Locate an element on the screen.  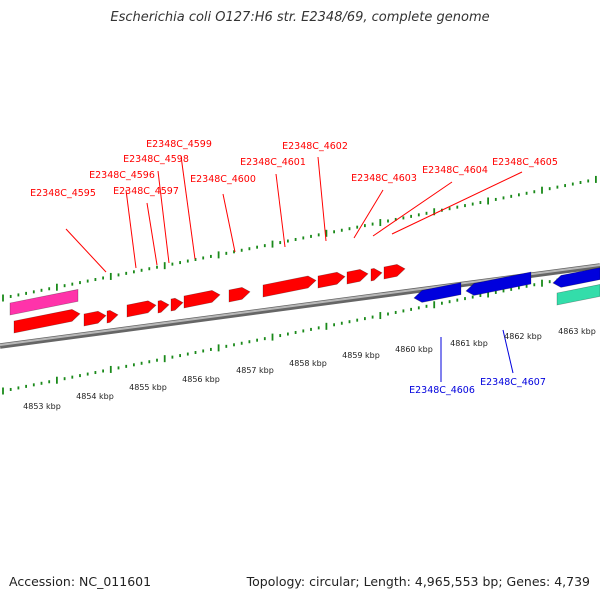
gene-label: E2348C_4606 is located at coordinates (442, 390).